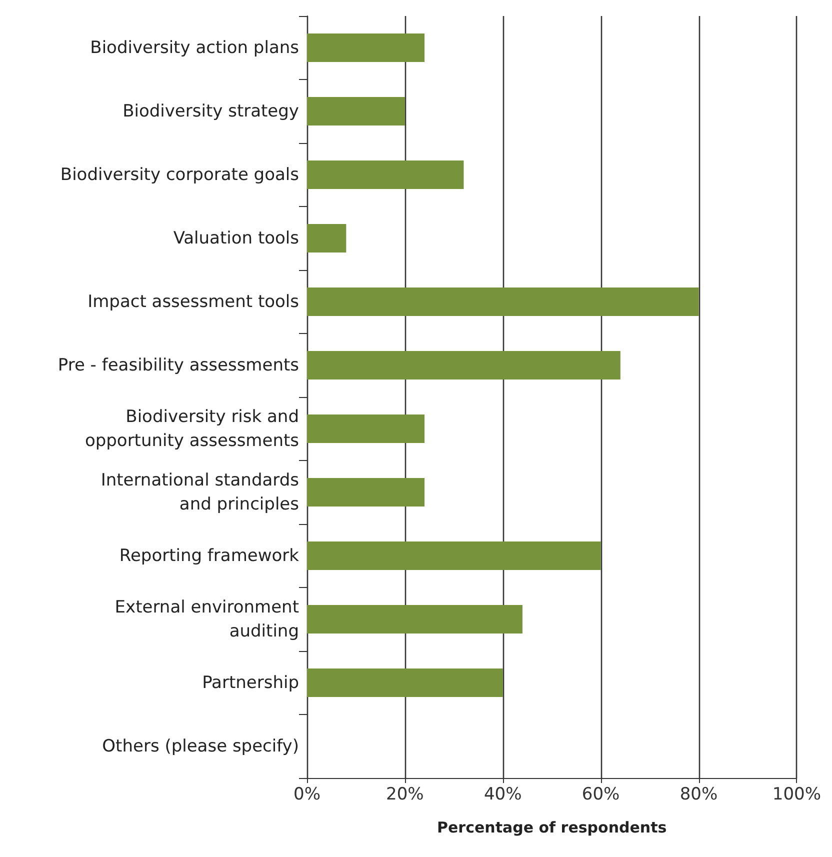 The image size is (832, 857). What do you see at coordinates (200, 492) in the screenshot?
I see `y-tick-label: International standards and principles` at bounding box center [200, 492].